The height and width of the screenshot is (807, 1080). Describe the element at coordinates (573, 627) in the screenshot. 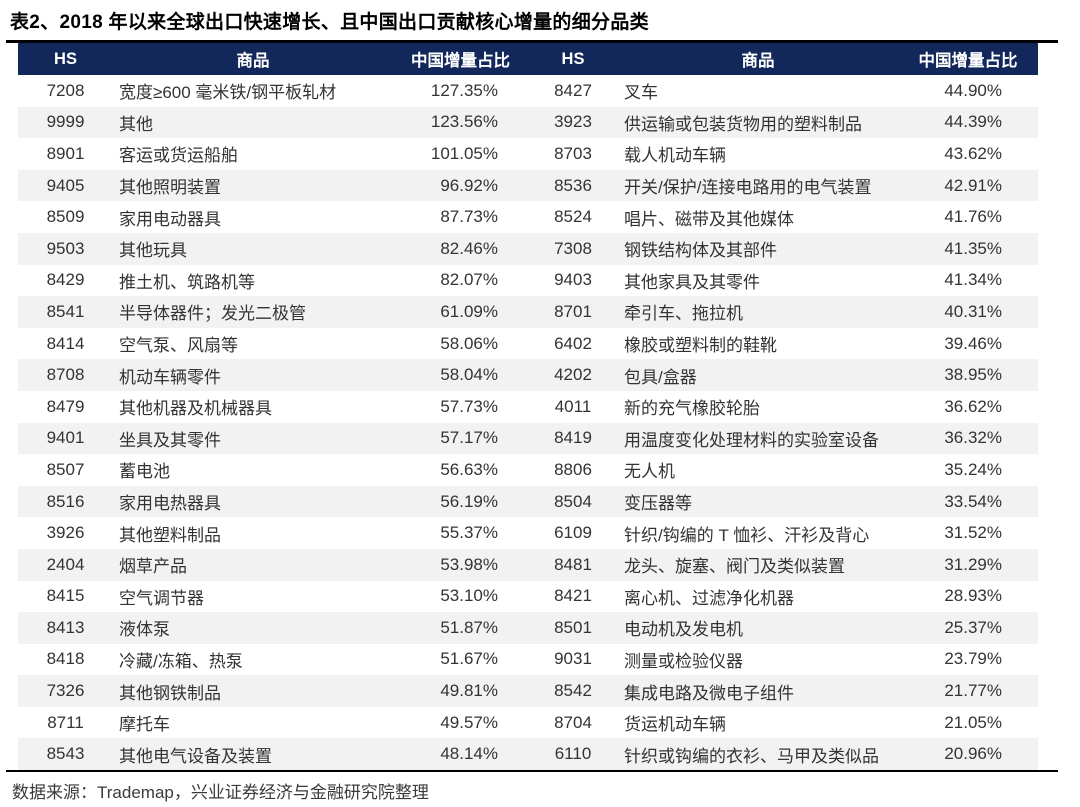

I see `hs-code-right: 8501` at that location.